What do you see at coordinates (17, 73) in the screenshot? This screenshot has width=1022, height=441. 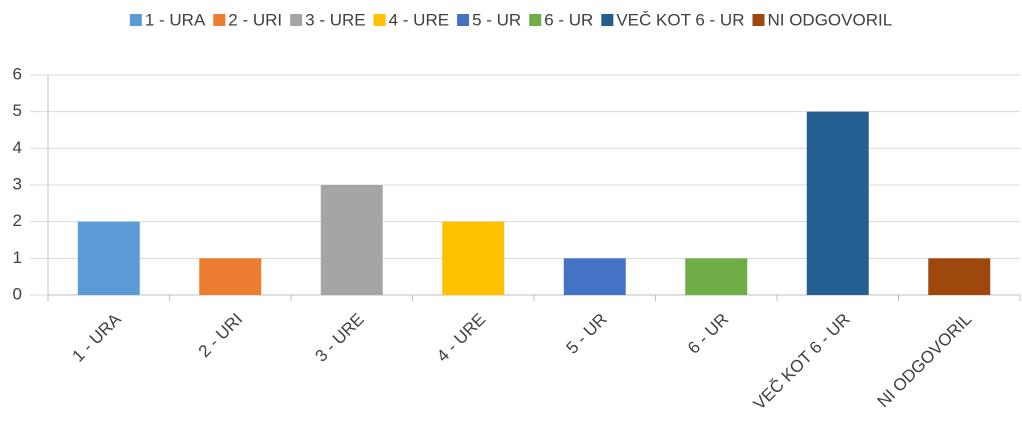 I see `y-tick-label: 6` at bounding box center [17, 73].